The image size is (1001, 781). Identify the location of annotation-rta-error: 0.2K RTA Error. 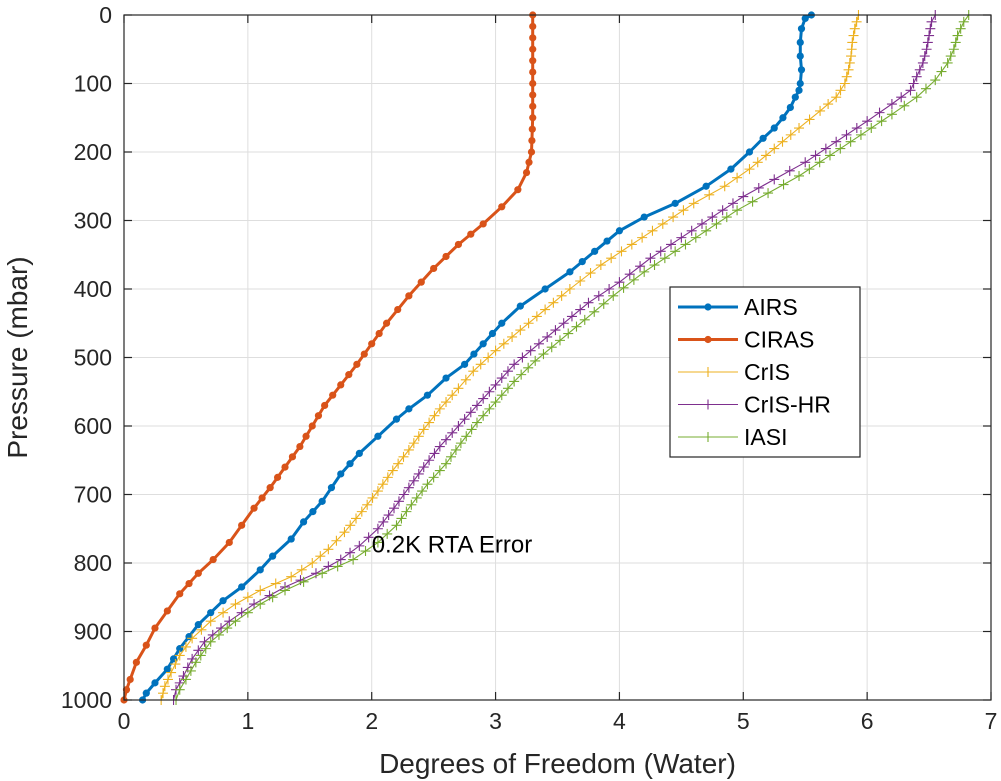
(452, 545).